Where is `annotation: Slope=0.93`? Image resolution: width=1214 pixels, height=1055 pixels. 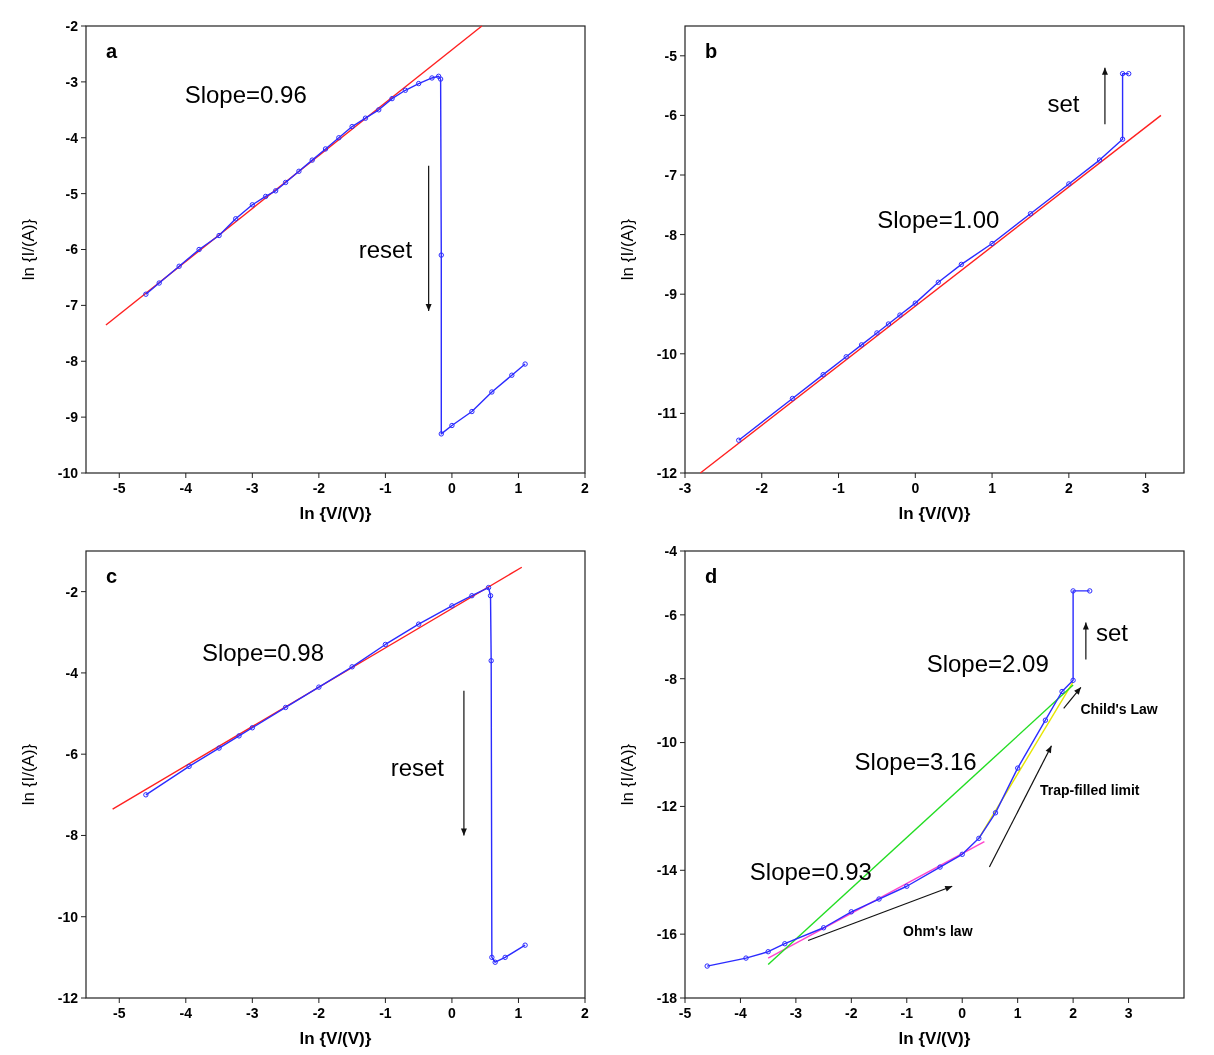 annotation: Slope=0.93 is located at coordinates (810, 872).